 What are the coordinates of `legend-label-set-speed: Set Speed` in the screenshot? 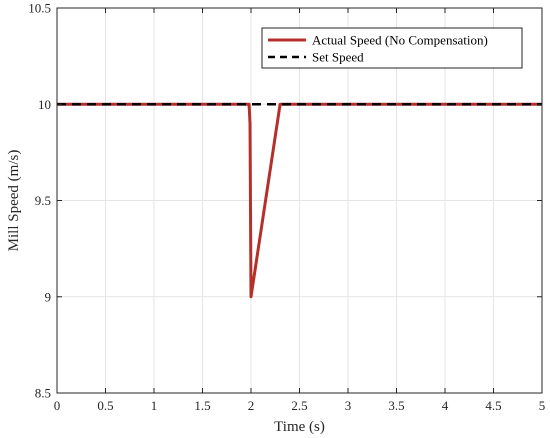 It's located at (338, 57).